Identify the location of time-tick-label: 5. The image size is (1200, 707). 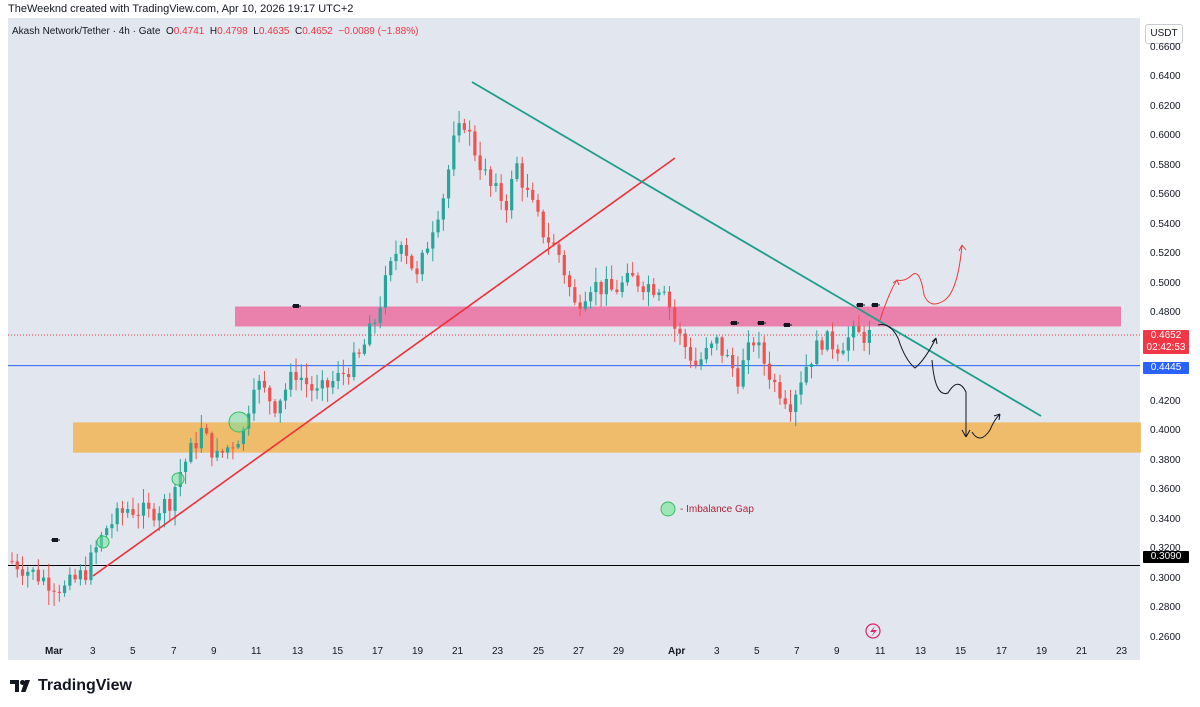
(757, 651).